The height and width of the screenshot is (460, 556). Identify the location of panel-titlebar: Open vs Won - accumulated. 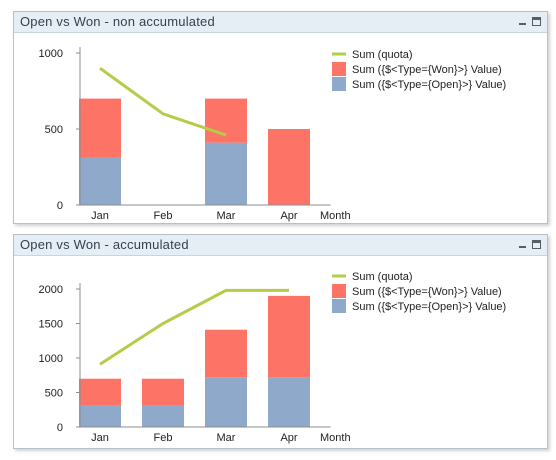
(280, 245).